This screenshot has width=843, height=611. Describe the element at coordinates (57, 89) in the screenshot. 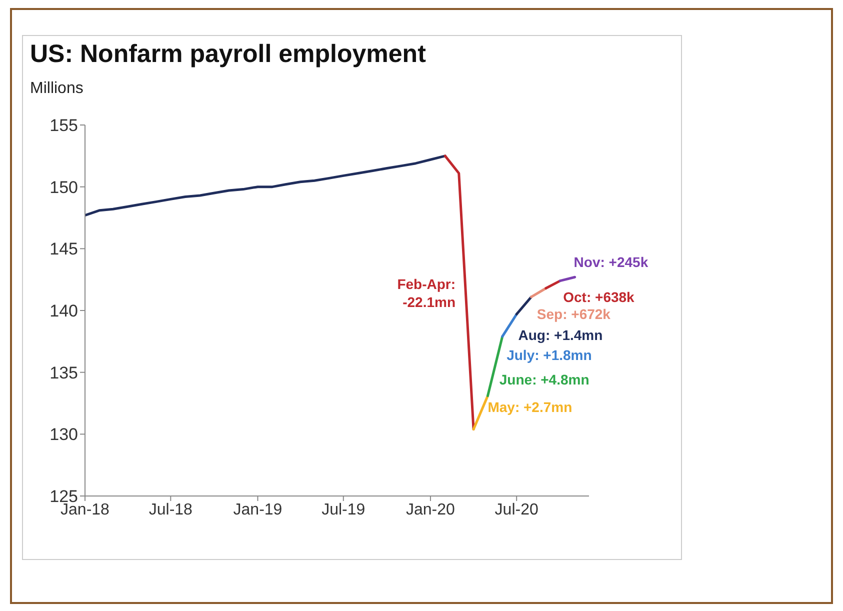

I see `y-axis-title: Millions` at that location.